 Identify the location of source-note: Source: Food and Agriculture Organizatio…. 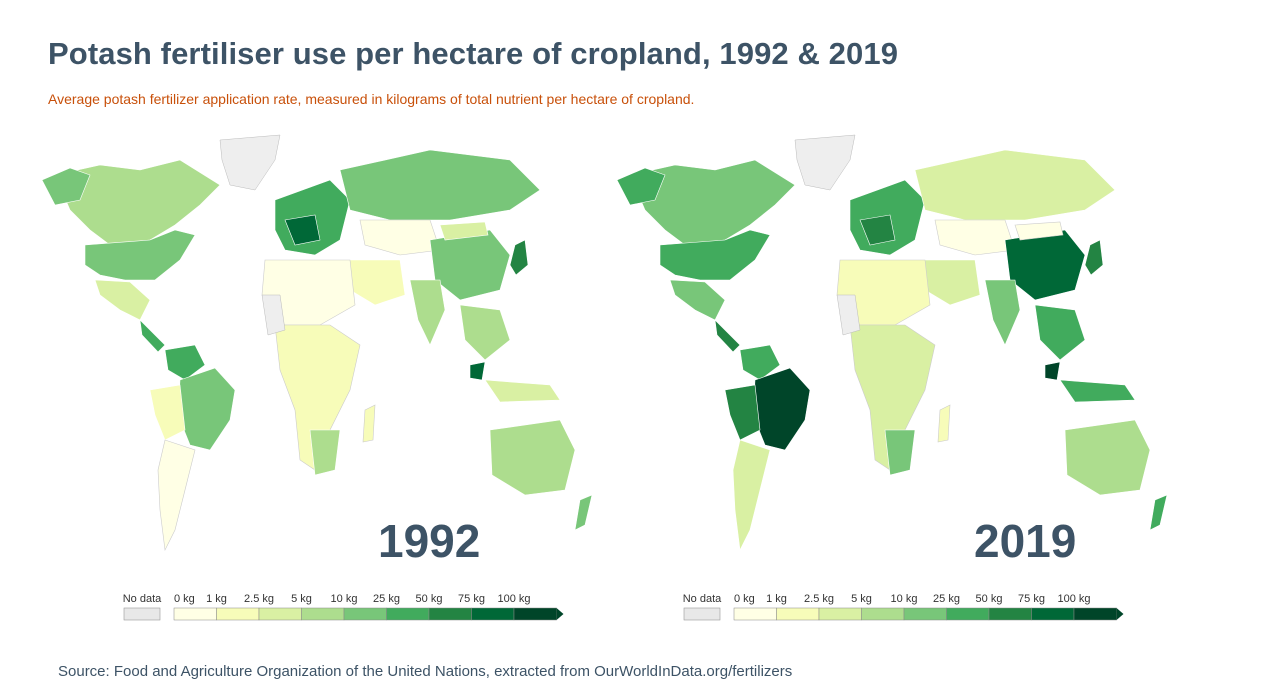
(425, 671).